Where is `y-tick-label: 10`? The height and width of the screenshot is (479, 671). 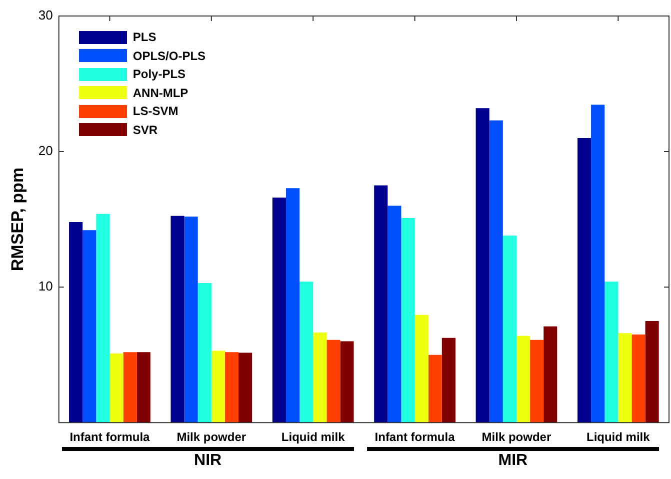 y-tick-label: 10 is located at coordinates (45, 286).